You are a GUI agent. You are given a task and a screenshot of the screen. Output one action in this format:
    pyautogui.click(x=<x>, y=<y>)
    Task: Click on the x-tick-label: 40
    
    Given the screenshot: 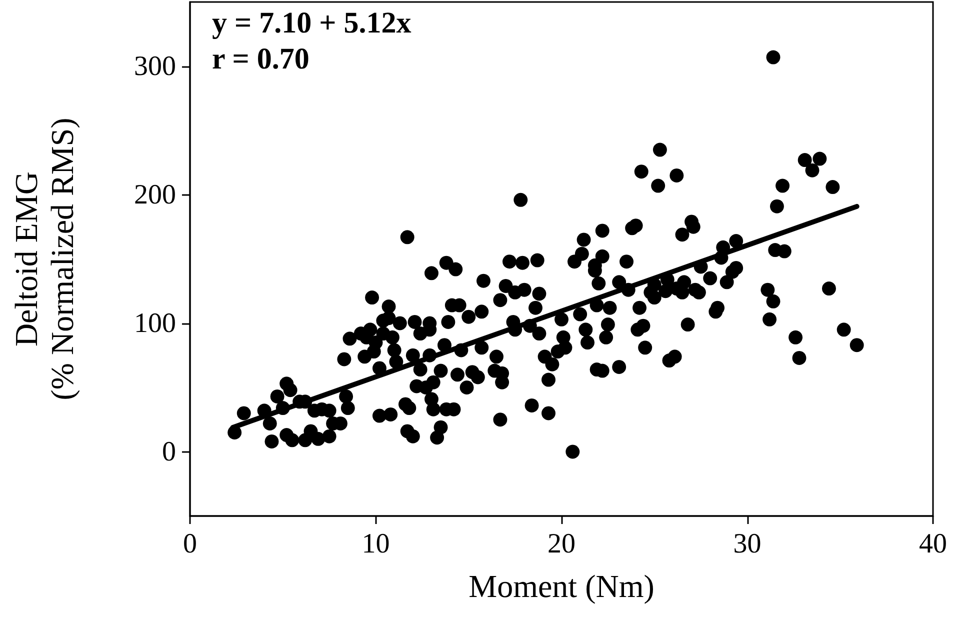 What is the action you would take?
    pyautogui.click(x=933, y=544)
    